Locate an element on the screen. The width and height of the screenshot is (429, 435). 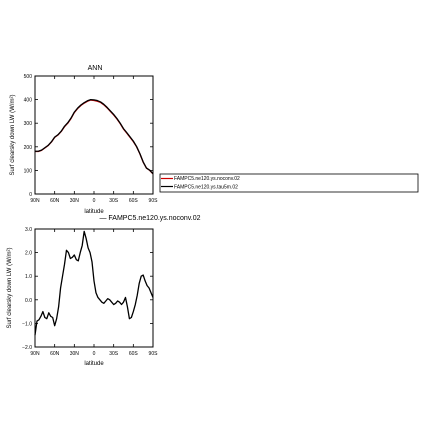
bottom-panel-ytick-label: 0.0 is located at coordinates (28, 301).